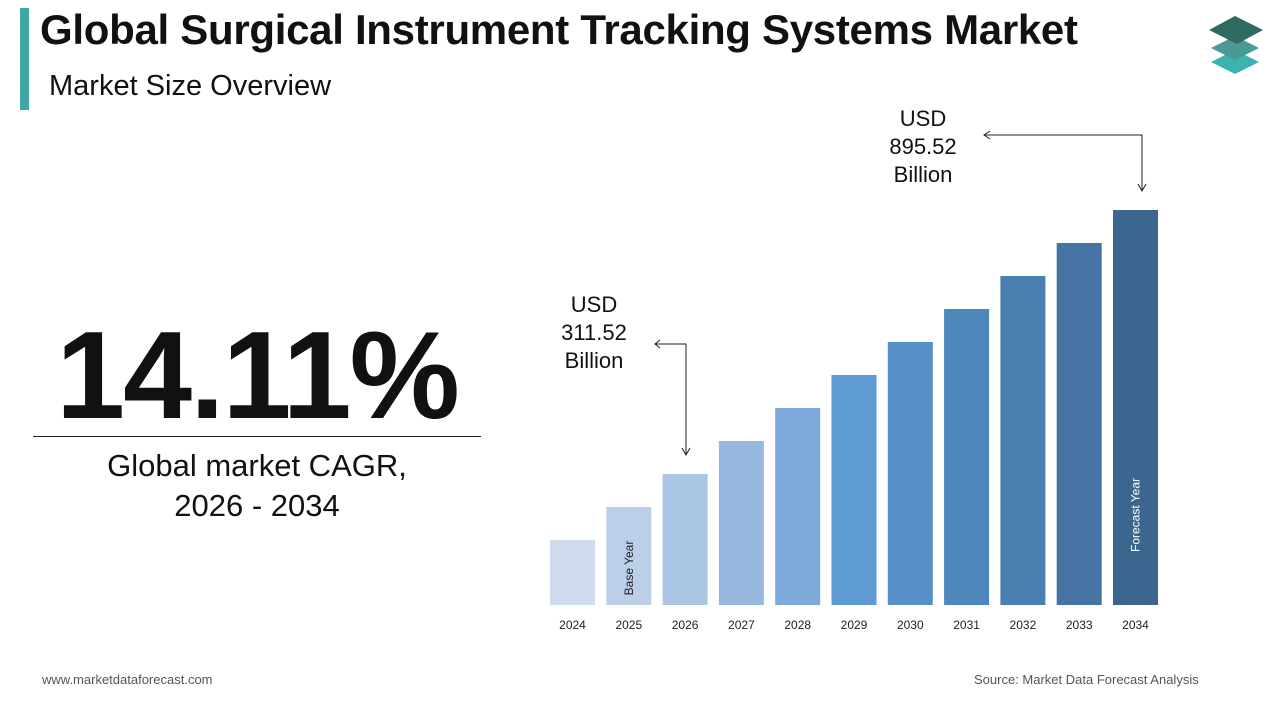  I want to click on annotation-value: 311.52, so click(594, 332).